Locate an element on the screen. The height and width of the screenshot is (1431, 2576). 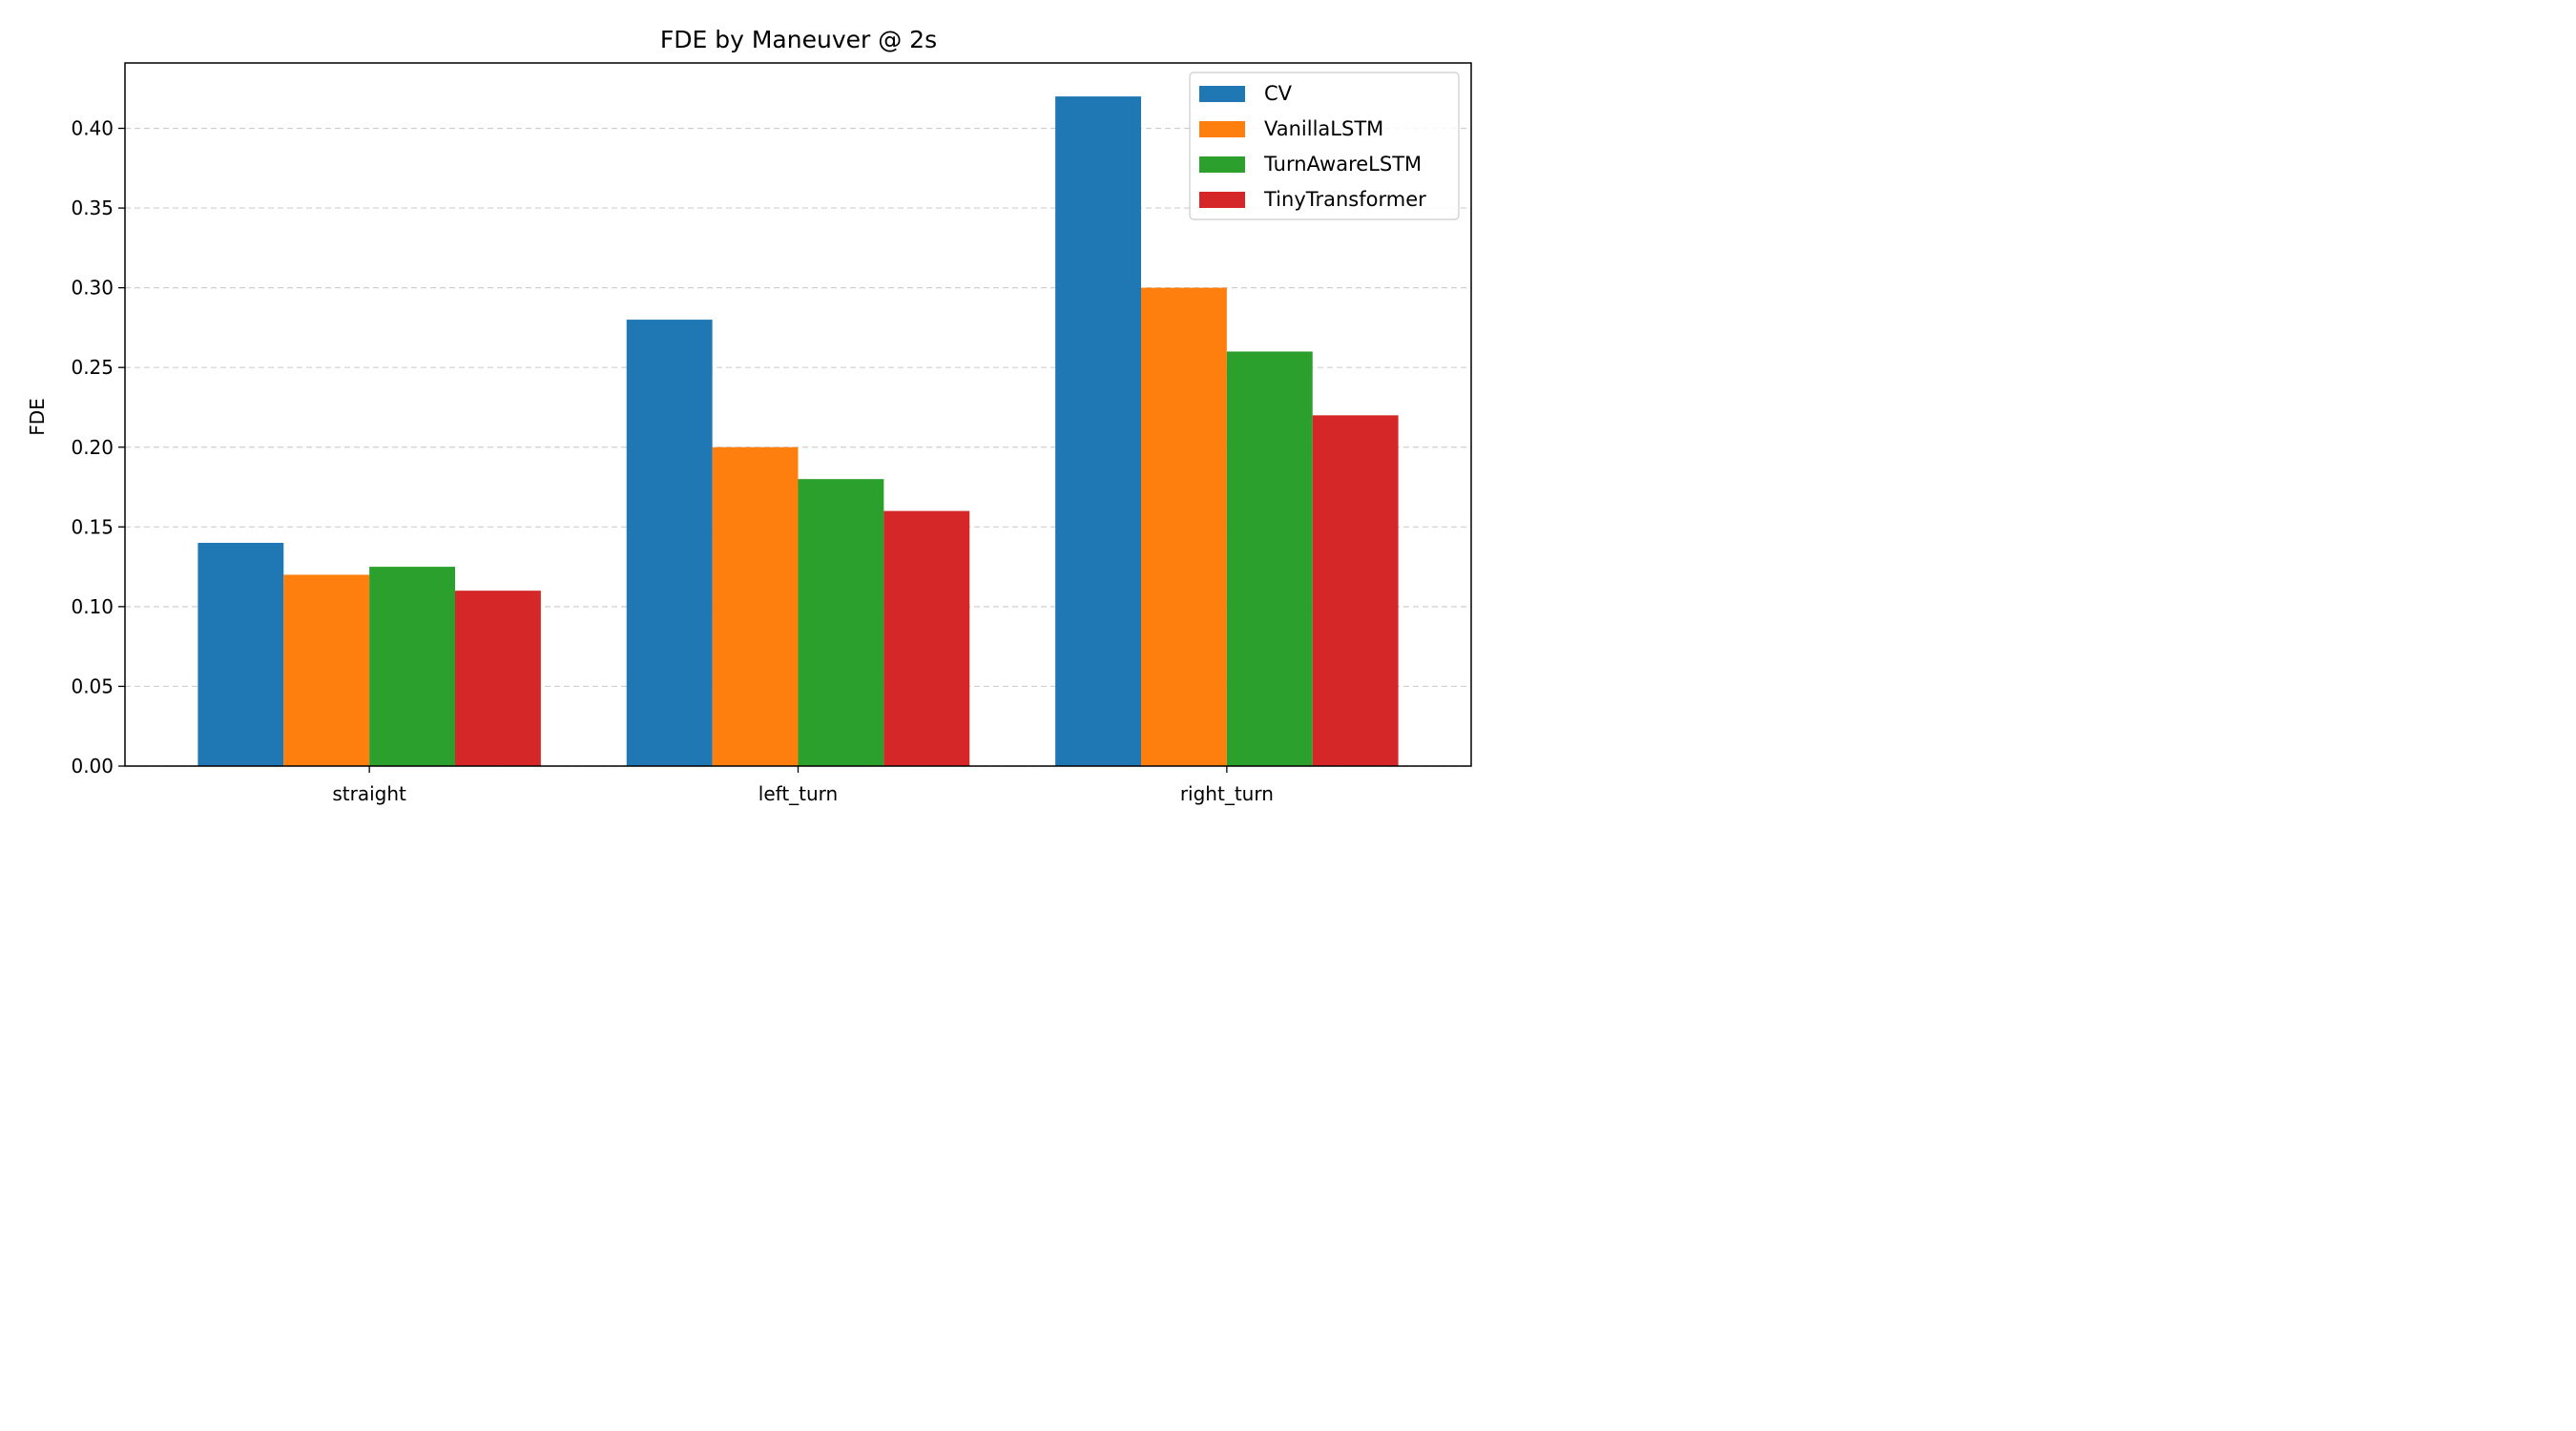
bar-turnawarelstm-right_turn is located at coordinates (1269, 558).